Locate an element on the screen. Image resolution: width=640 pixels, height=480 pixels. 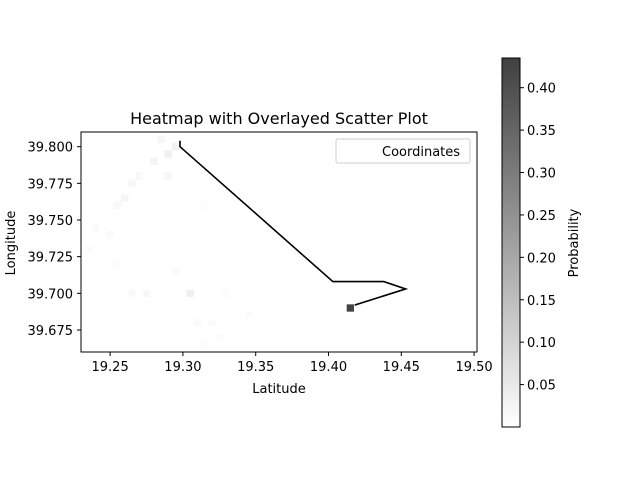
colorbar-tick-label: 0.25 is located at coordinates (541, 216).